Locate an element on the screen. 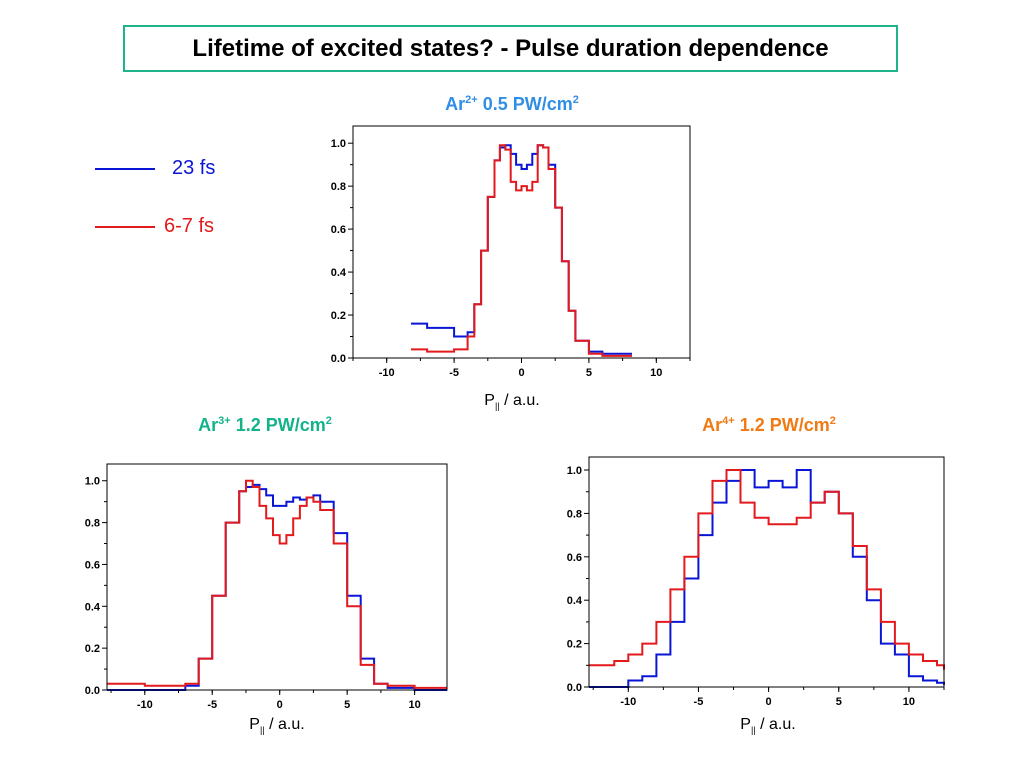 The image size is (1024, 768). chart-title-ar3: Ar3+ 1.2 PW/cm2 is located at coordinates (265, 425).